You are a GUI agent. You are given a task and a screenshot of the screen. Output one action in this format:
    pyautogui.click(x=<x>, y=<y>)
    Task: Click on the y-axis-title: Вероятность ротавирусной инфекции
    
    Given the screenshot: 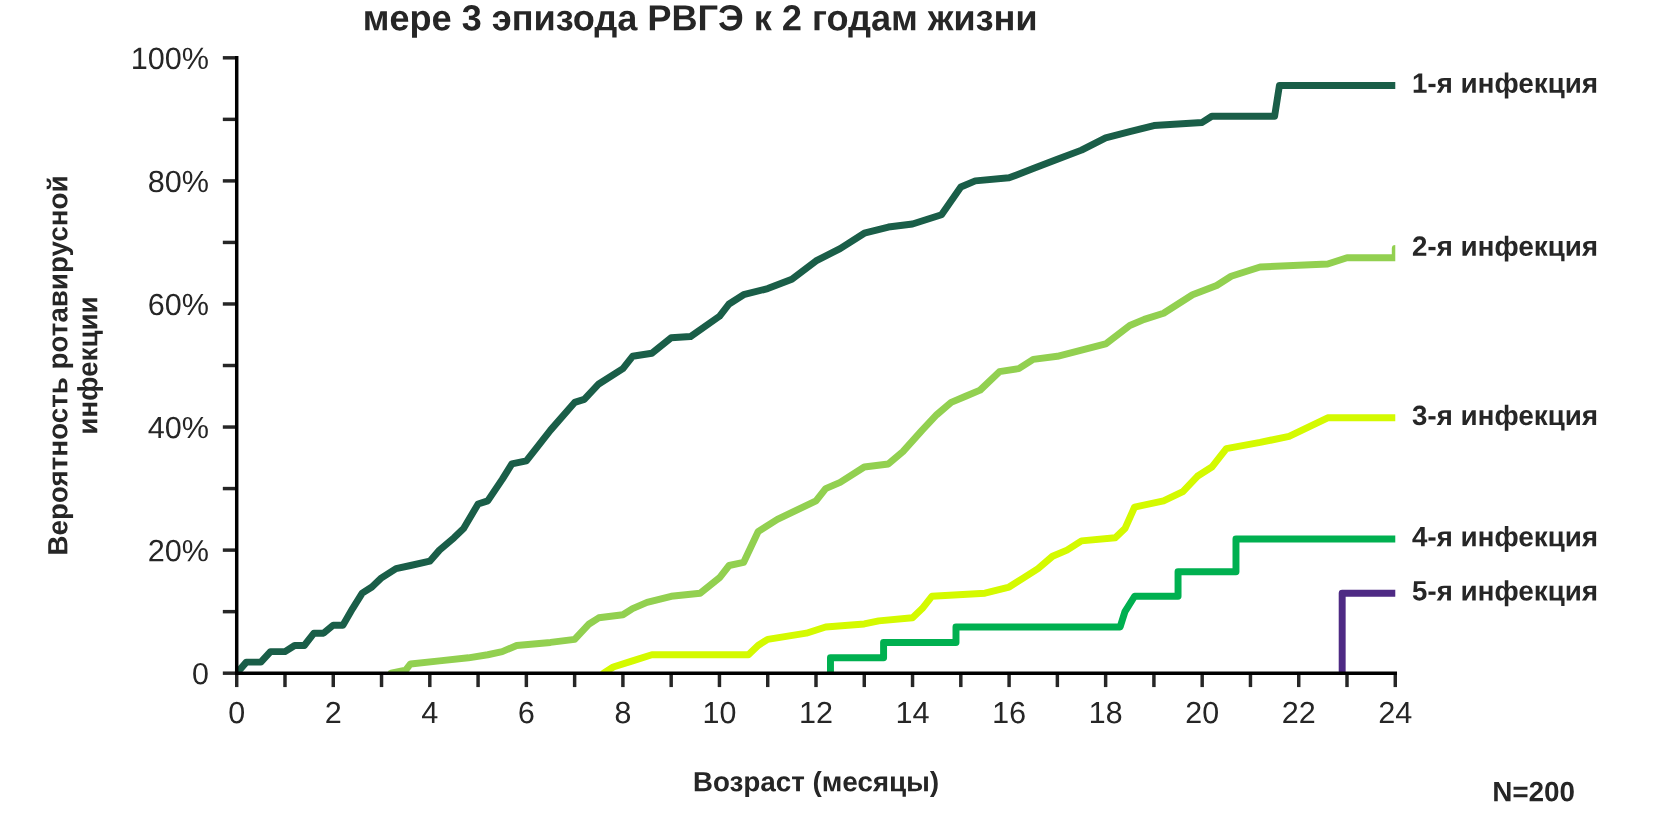 What is the action you would take?
    pyautogui.click(x=75, y=365)
    